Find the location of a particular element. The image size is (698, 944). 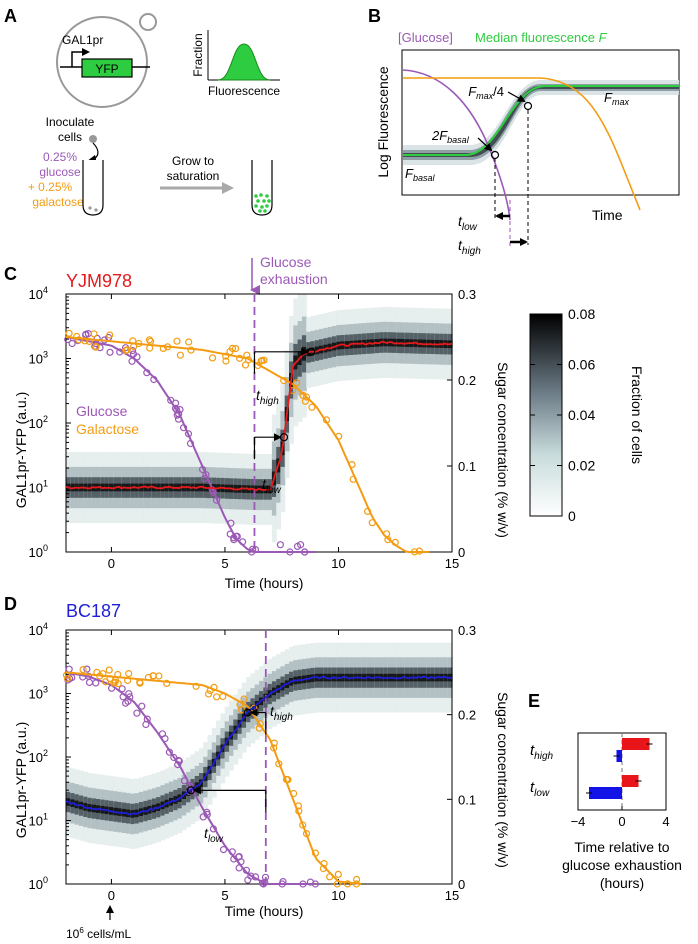

gene-label: YFP is located at coordinates (106, 69).